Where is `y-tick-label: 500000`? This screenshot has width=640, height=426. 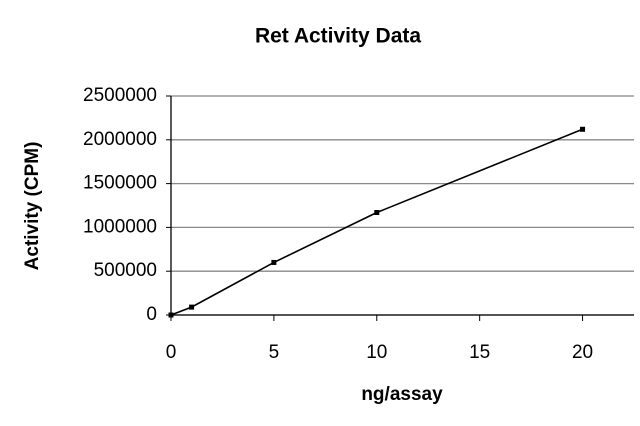 y-tick-label: 500000 is located at coordinates (125, 270).